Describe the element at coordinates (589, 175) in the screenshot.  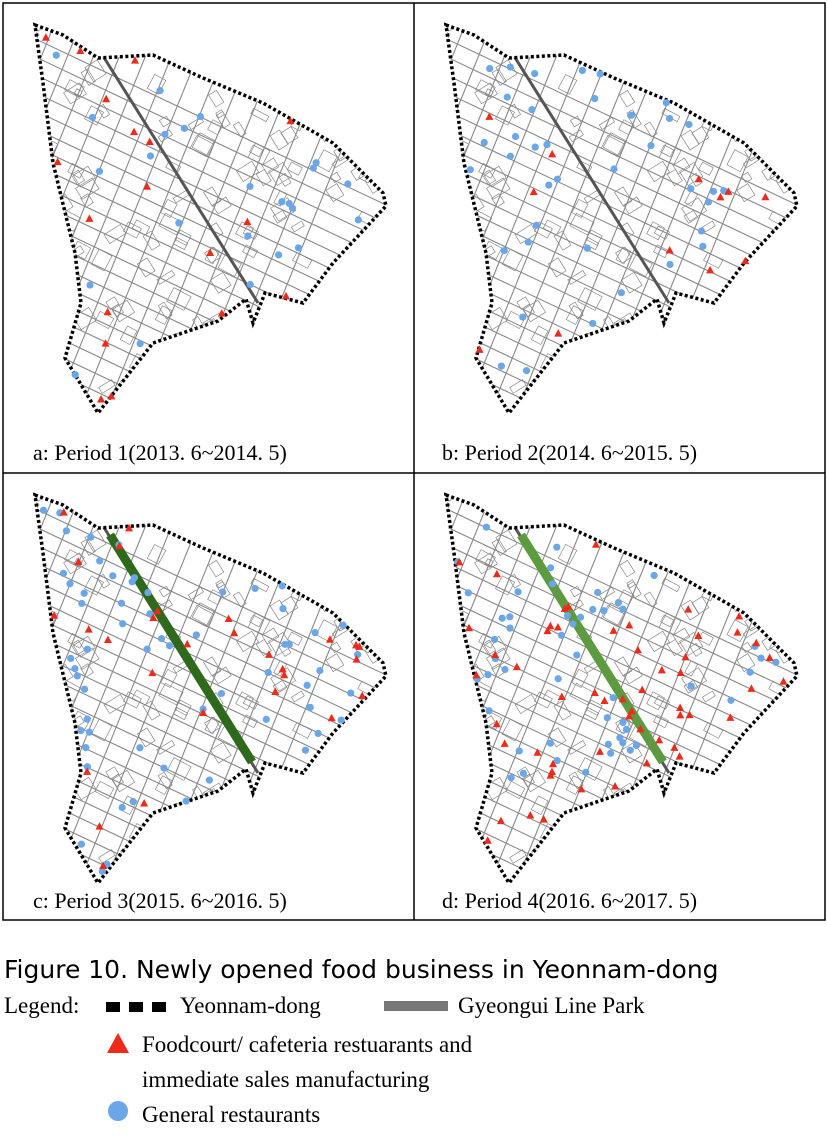
I see `rail-corridor` at that location.